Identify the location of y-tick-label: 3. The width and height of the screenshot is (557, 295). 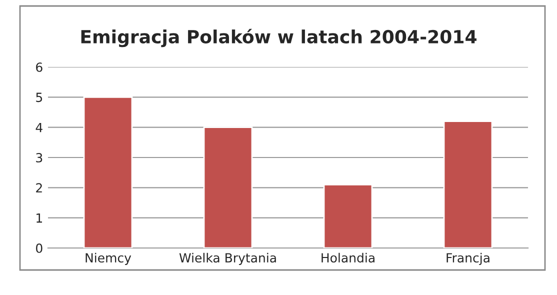
(39, 157).